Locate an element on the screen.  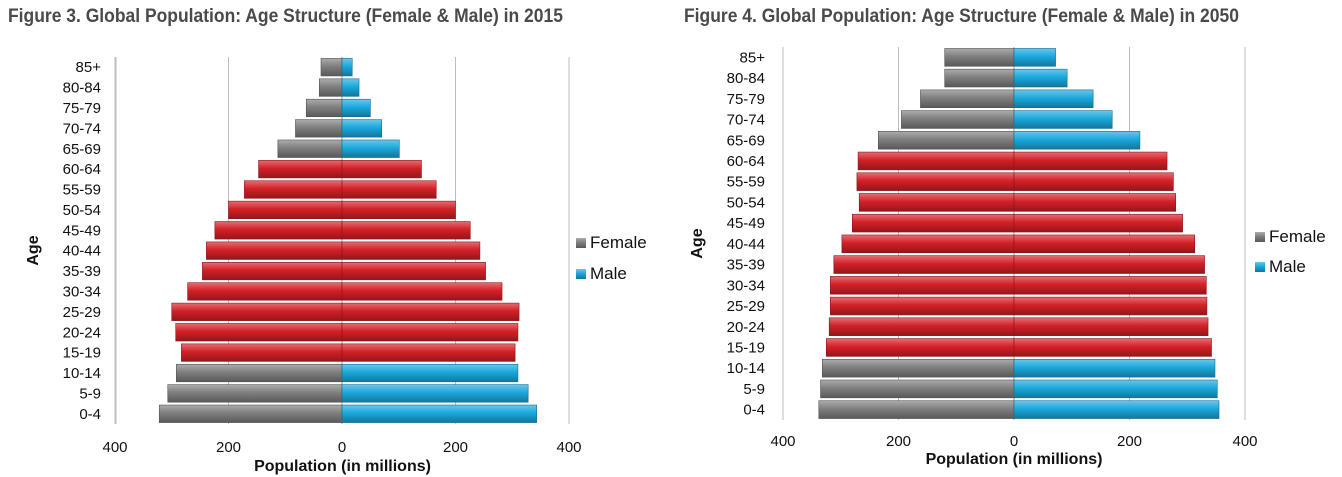
x-tick-label: 0 is located at coordinates (1014, 441).